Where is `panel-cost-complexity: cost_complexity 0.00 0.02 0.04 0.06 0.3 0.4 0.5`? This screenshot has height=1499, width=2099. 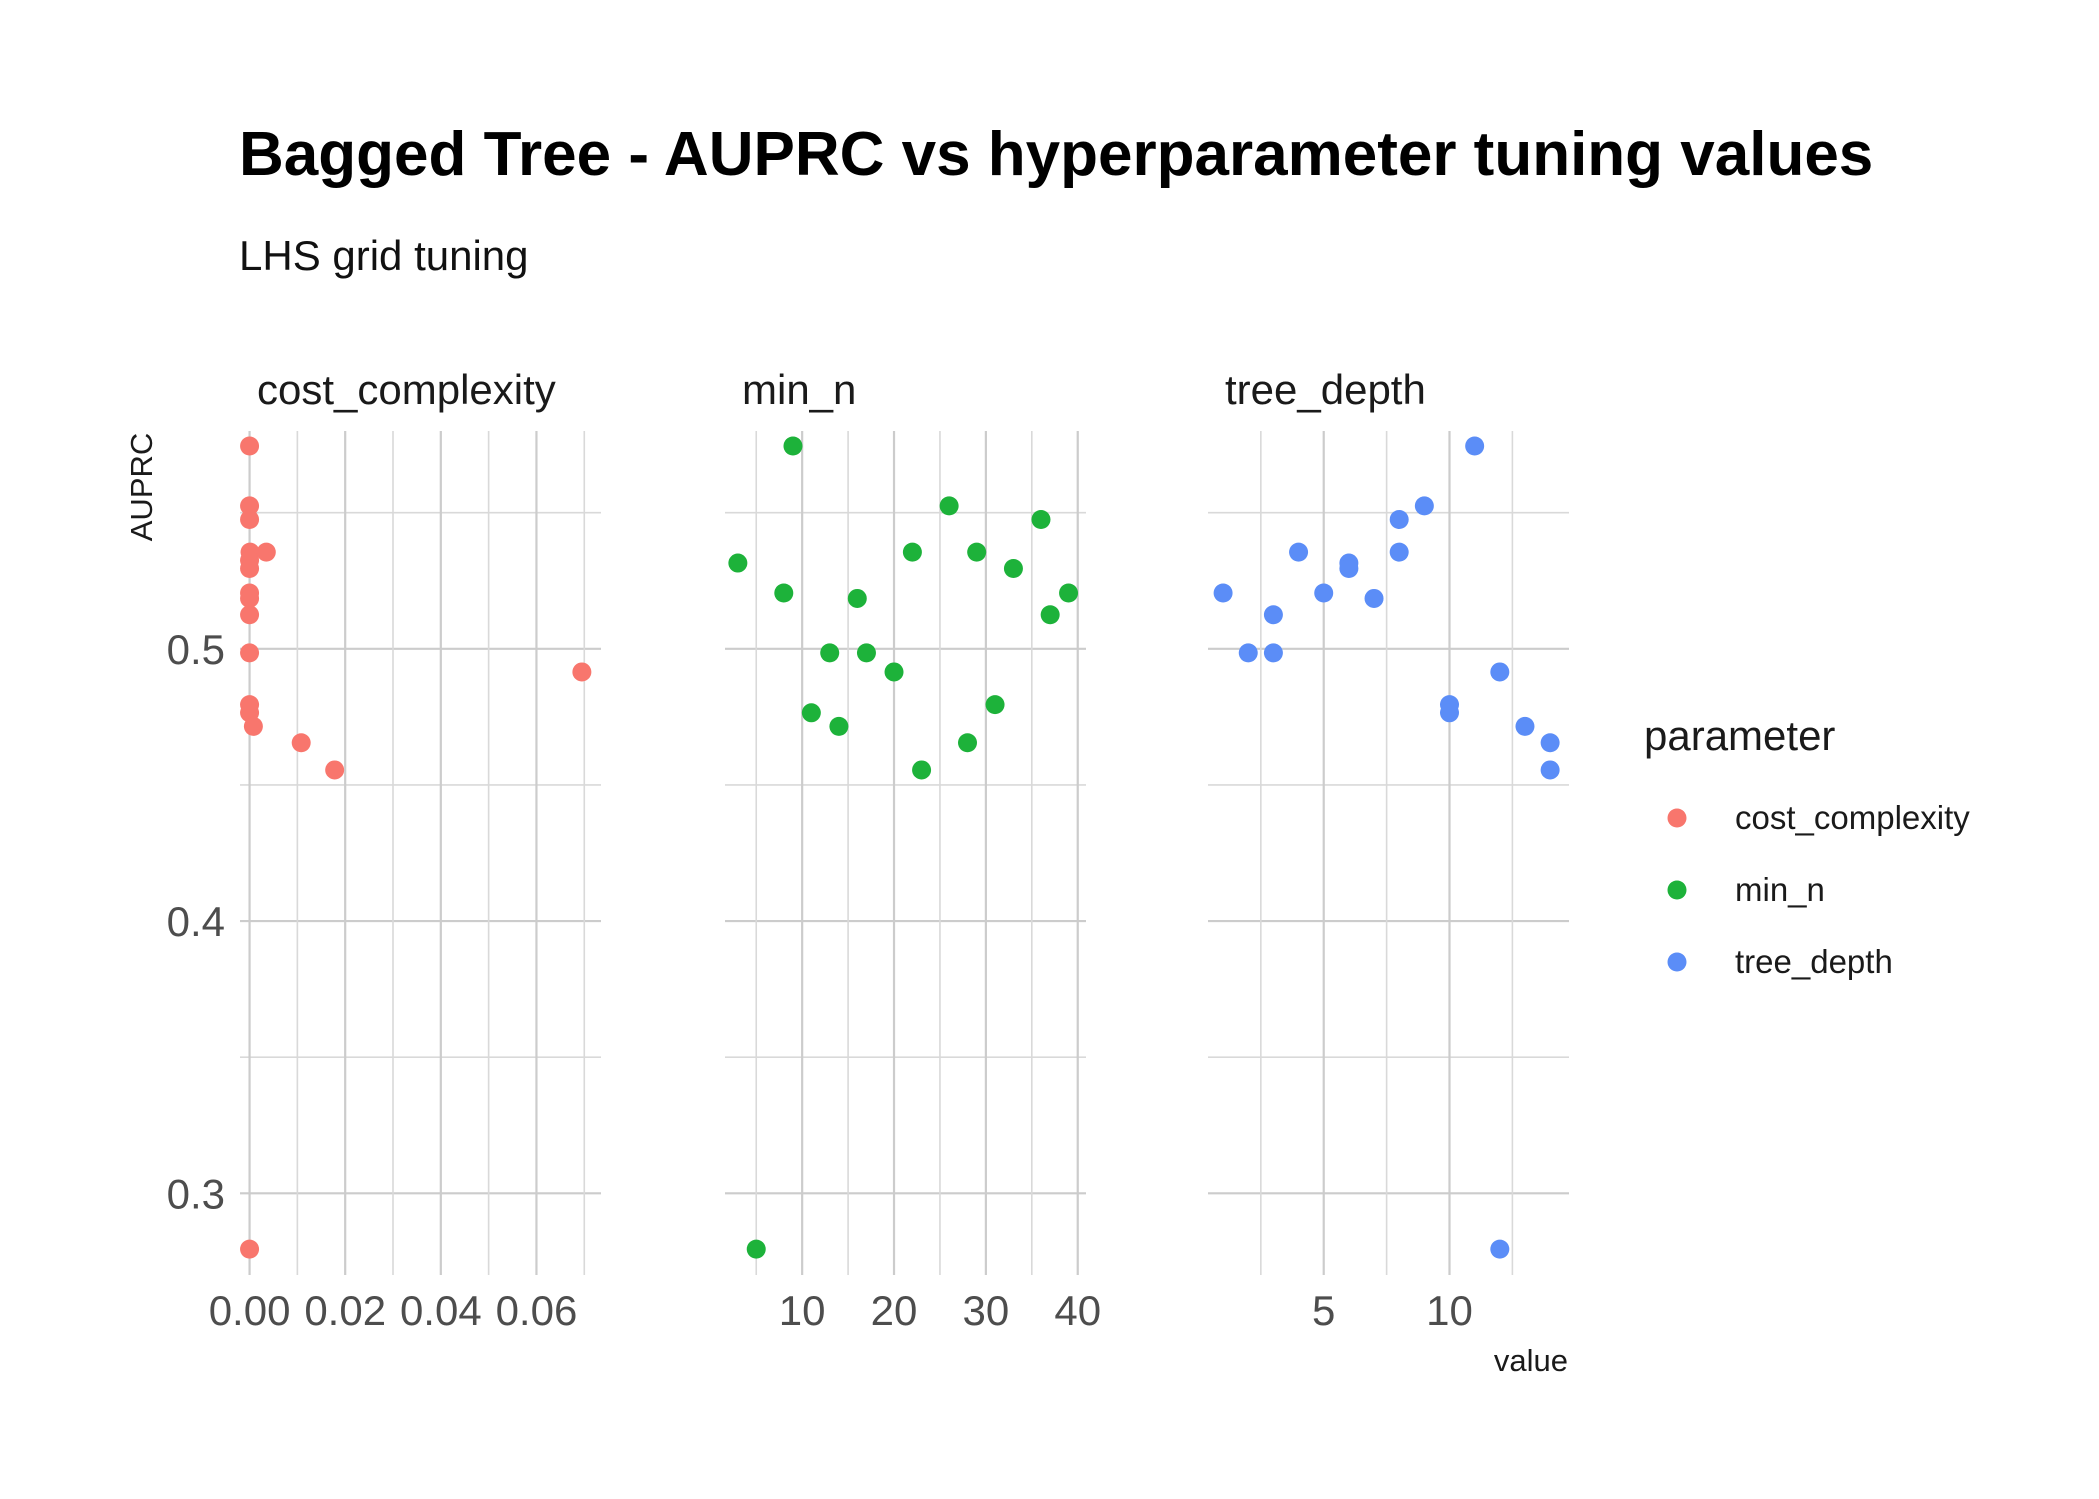
panel-cost-complexity: cost_complexity 0.00 0.02 0.04 0.06 0.3 0.4 0.5 is located at coordinates (384, 850).